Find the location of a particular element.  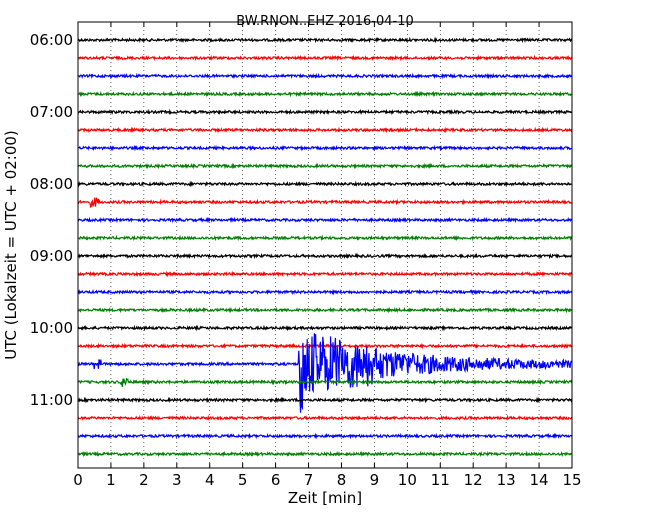

x-tick-label: 11 is located at coordinates (440, 480).